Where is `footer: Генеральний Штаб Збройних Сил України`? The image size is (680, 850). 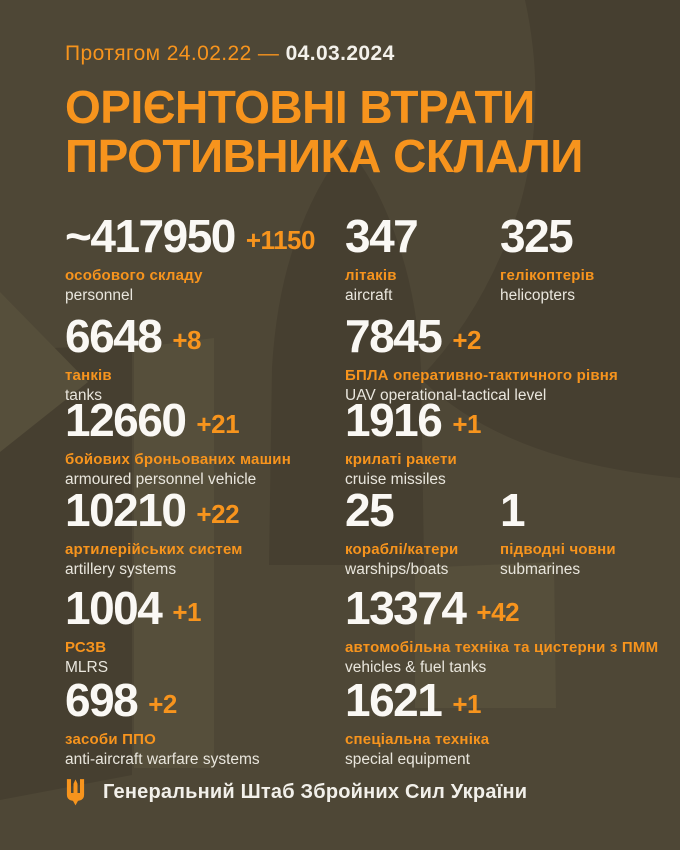
footer: Генеральний Штаб Збройних Сил України is located at coordinates (296, 792).